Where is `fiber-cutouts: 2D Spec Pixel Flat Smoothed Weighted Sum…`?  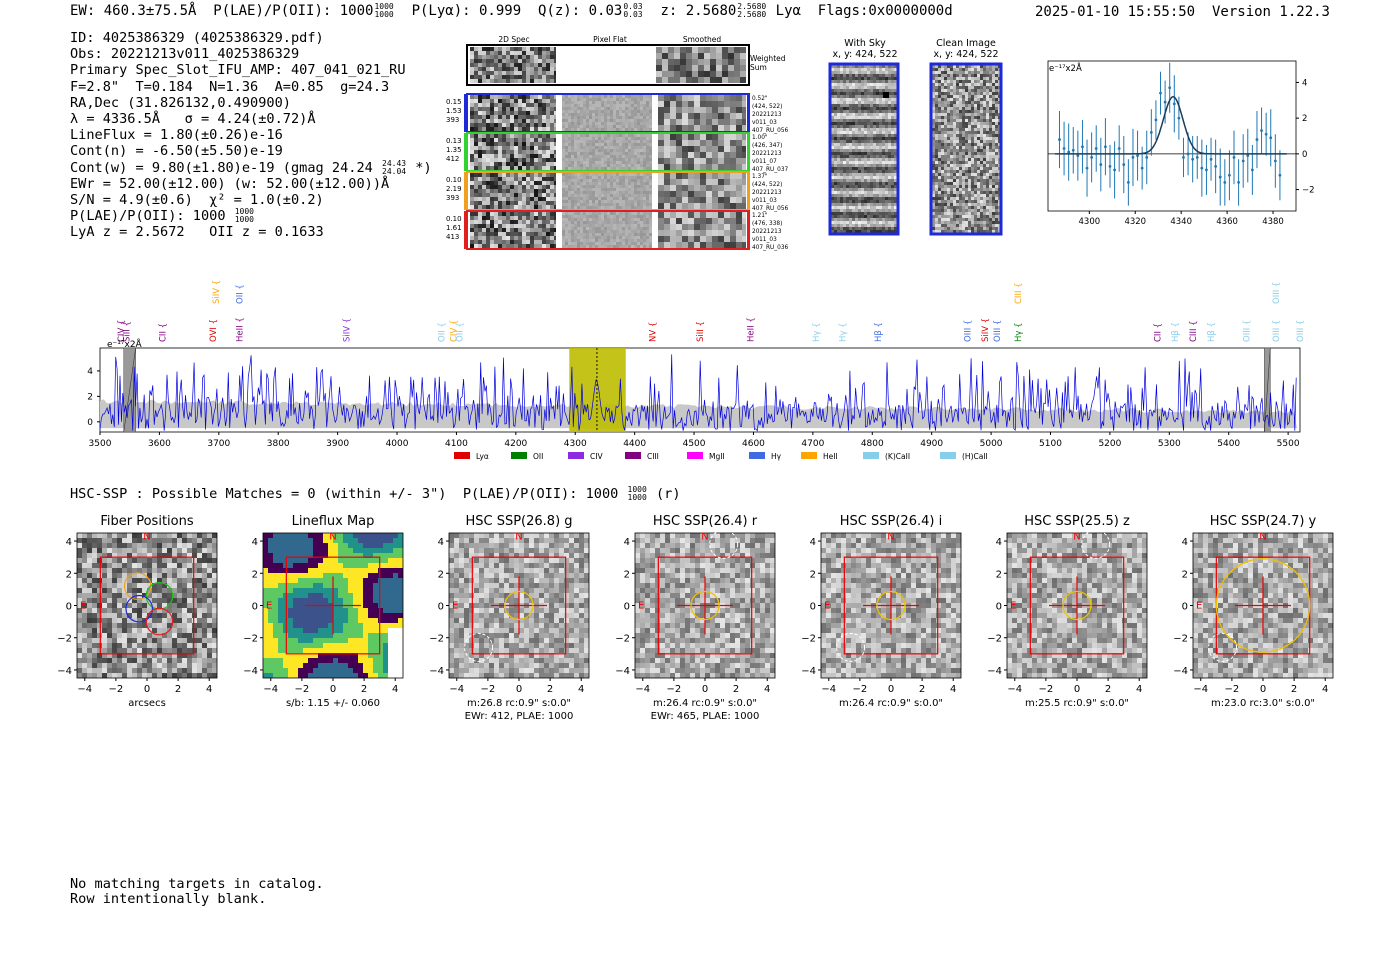
fiber-cutouts: 2D Spec Pixel Flat Smoothed Weighted Sum… is located at coordinates (617, 143).